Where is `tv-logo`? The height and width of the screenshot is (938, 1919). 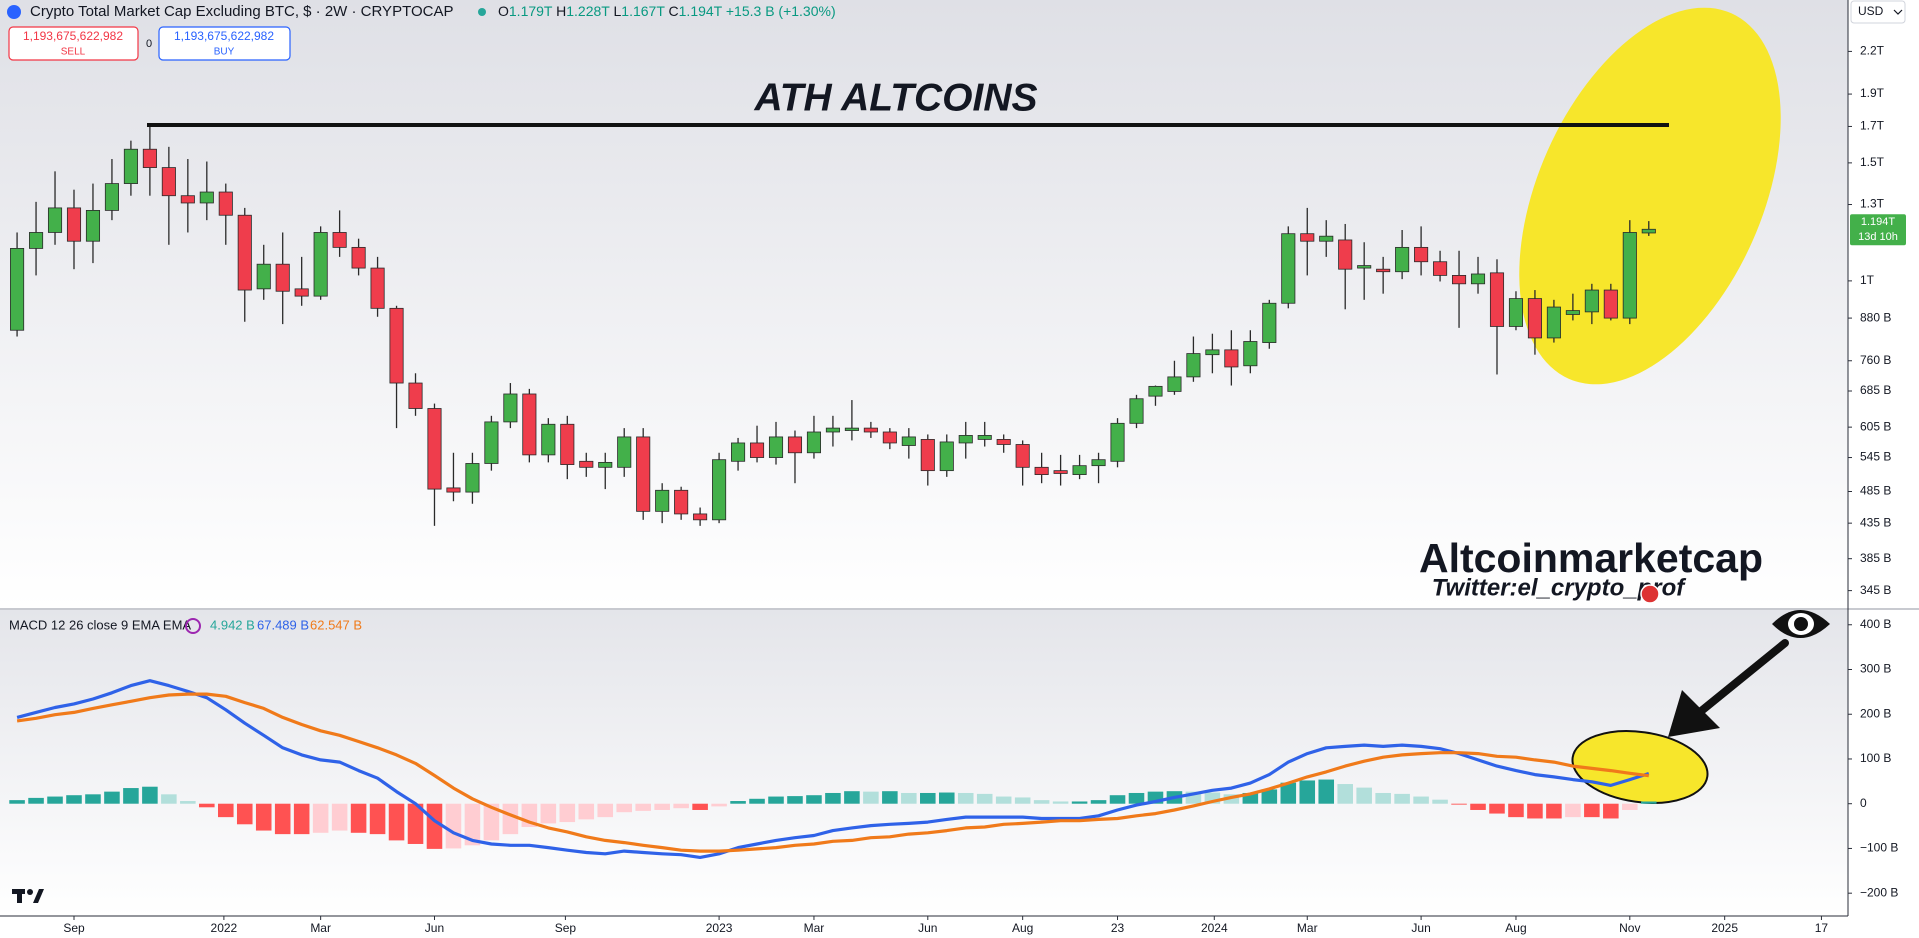 tv-logo is located at coordinates (28, 896).